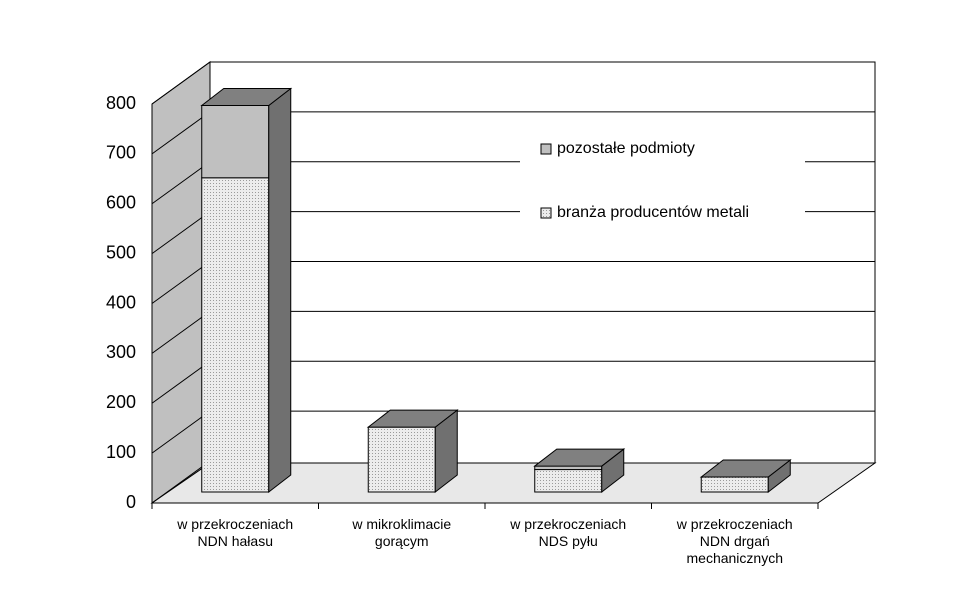  Describe the element at coordinates (121, 103) in the screenshot. I see `y-tick-label: 800` at that location.